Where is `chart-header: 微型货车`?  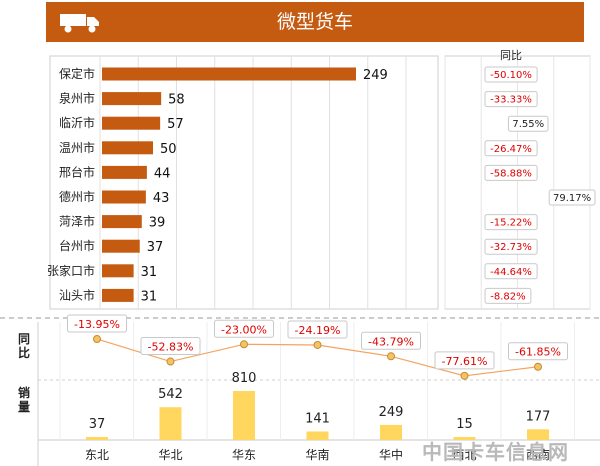
chart-header: 微型货车 is located at coordinates (315, 22).